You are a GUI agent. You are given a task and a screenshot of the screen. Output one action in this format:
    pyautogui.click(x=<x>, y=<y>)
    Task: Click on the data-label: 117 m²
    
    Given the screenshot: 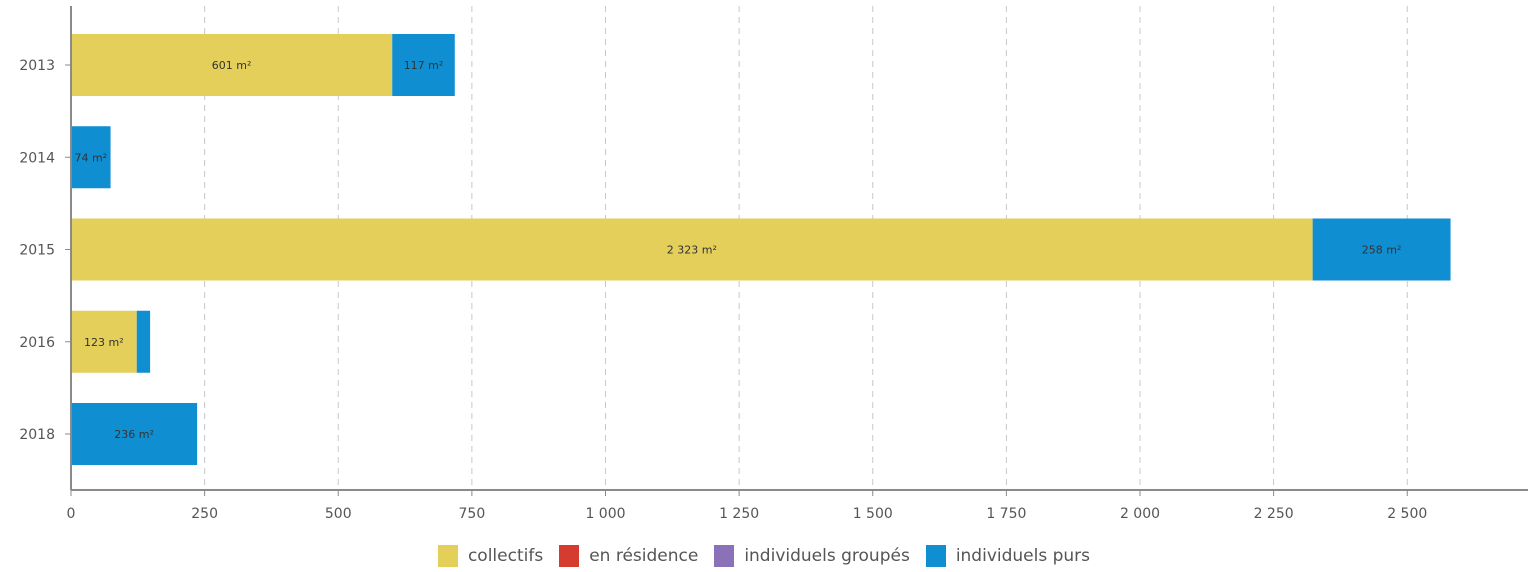 What is the action you would take?
    pyautogui.click(x=424, y=65)
    